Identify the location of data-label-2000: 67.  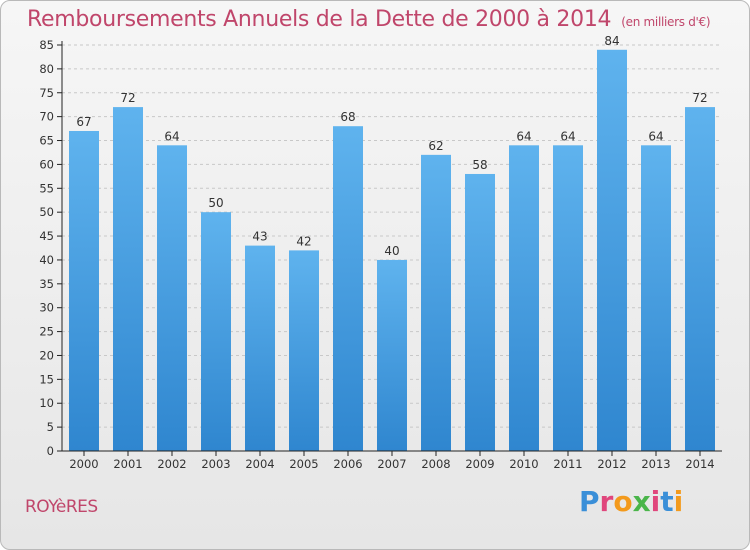
(83, 122).